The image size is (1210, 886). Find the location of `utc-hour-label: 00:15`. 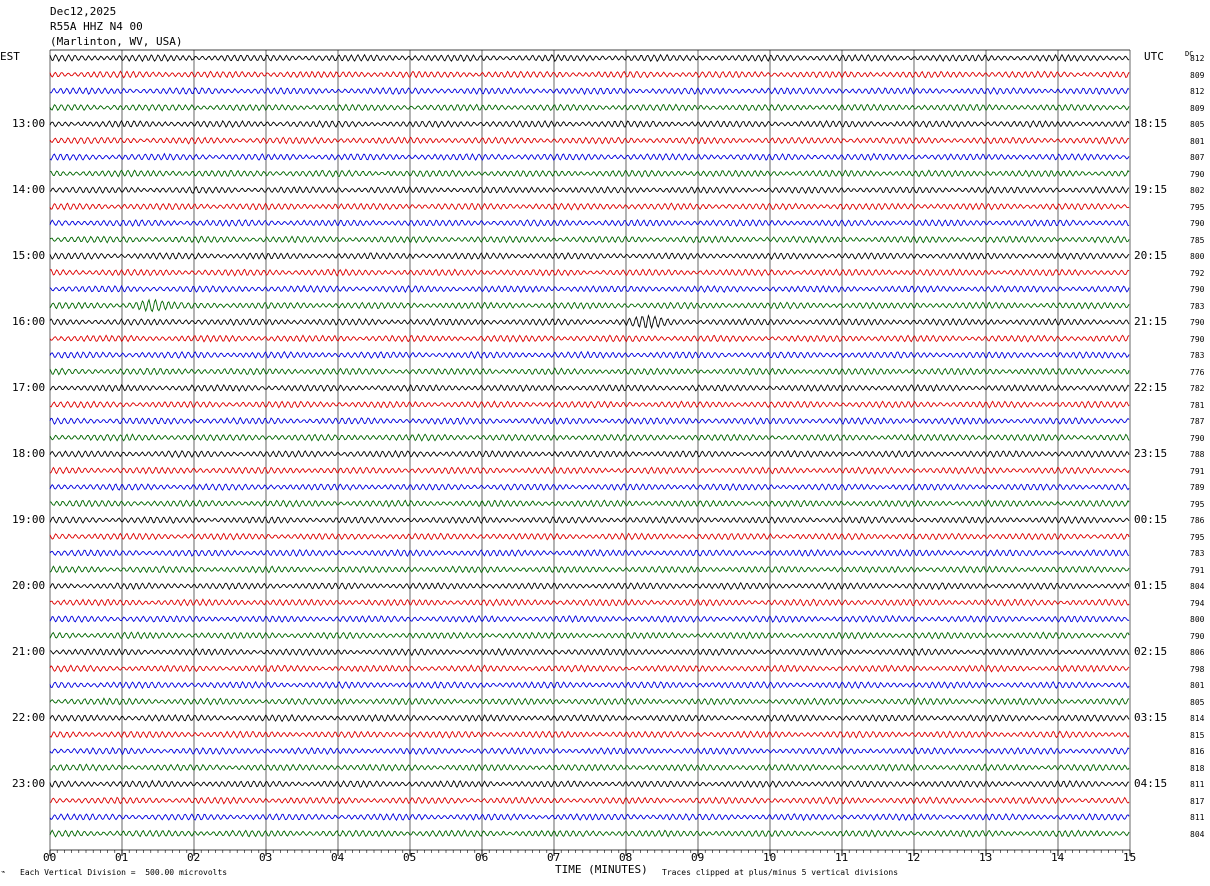

utc-hour-label: 00:15 is located at coordinates (1151, 519).